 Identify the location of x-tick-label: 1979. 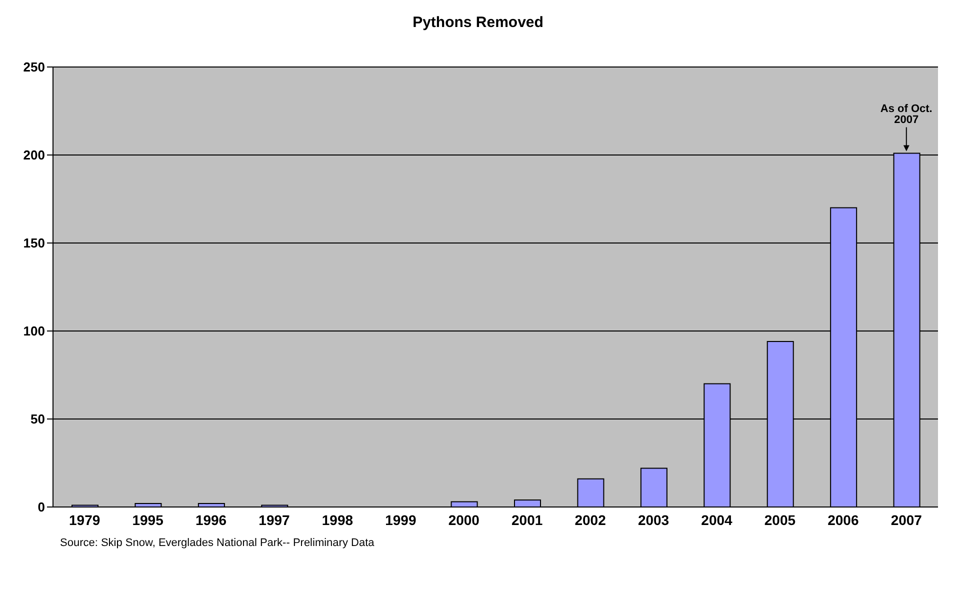
(84, 520).